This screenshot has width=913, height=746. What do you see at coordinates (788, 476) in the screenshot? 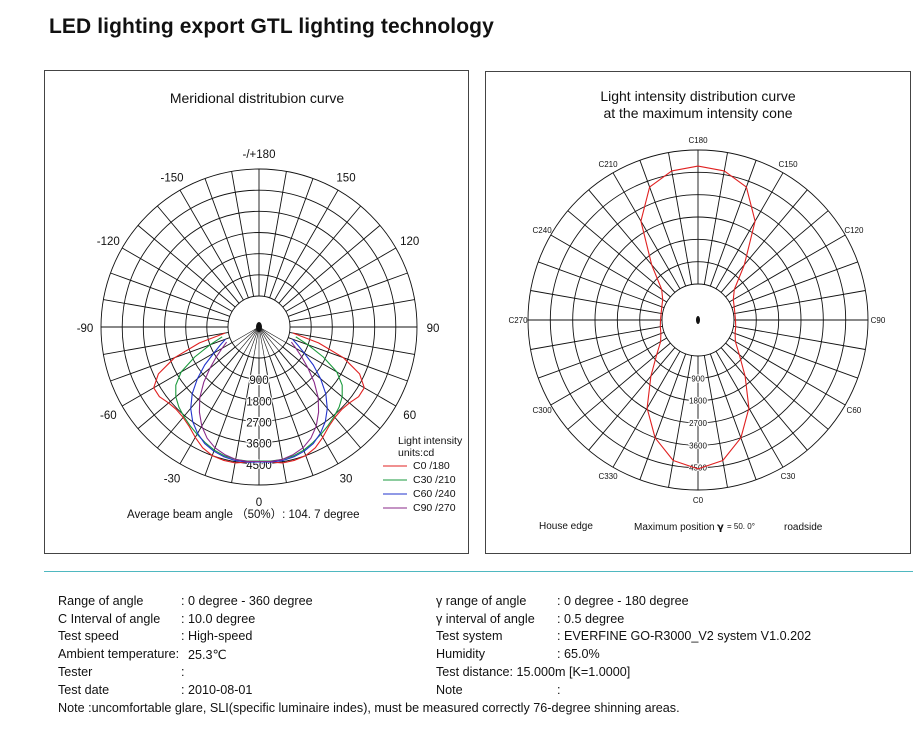
I see `angle-label: C30` at bounding box center [788, 476].